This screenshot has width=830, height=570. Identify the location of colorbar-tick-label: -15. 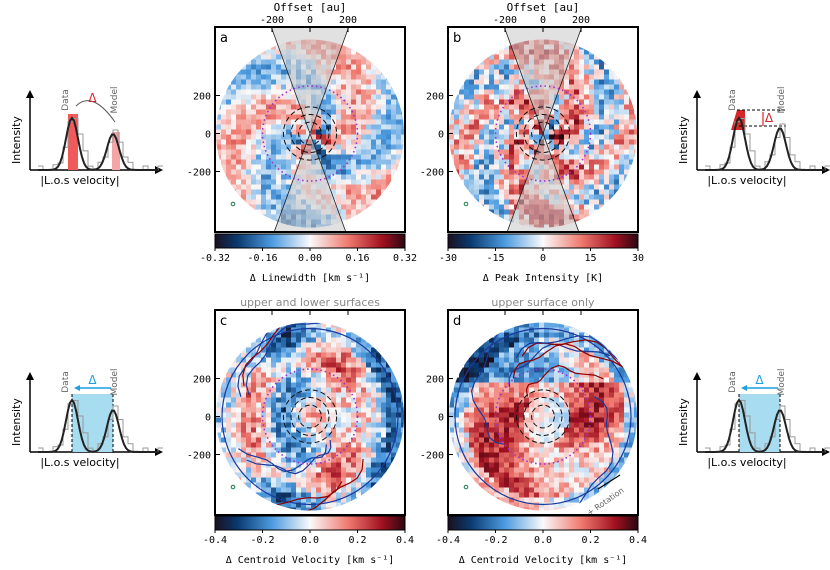
(495, 258).